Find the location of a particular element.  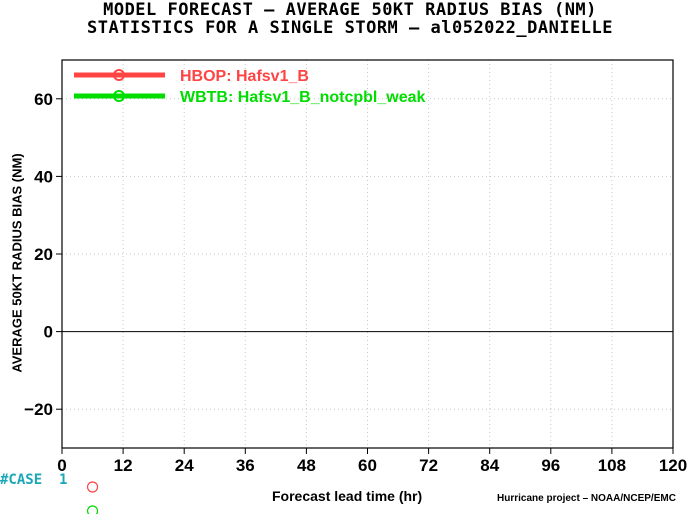

credit-text: Hurricane project – NOAA/NCEP/EMC is located at coordinates (586, 498).